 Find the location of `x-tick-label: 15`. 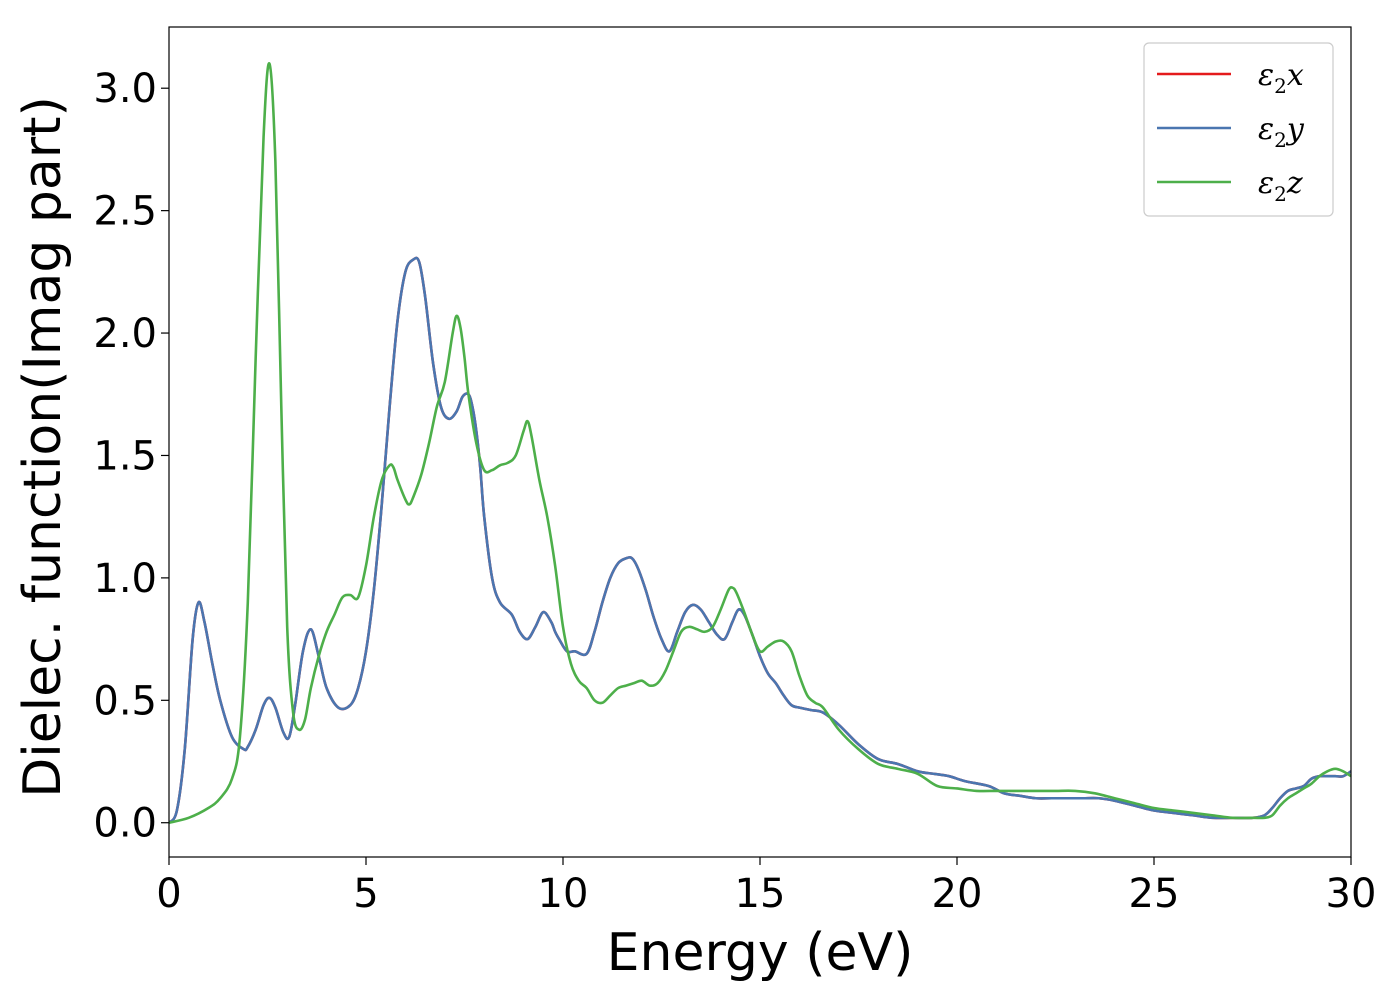

x-tick-label: 15 is located at coordinates (760, 894).